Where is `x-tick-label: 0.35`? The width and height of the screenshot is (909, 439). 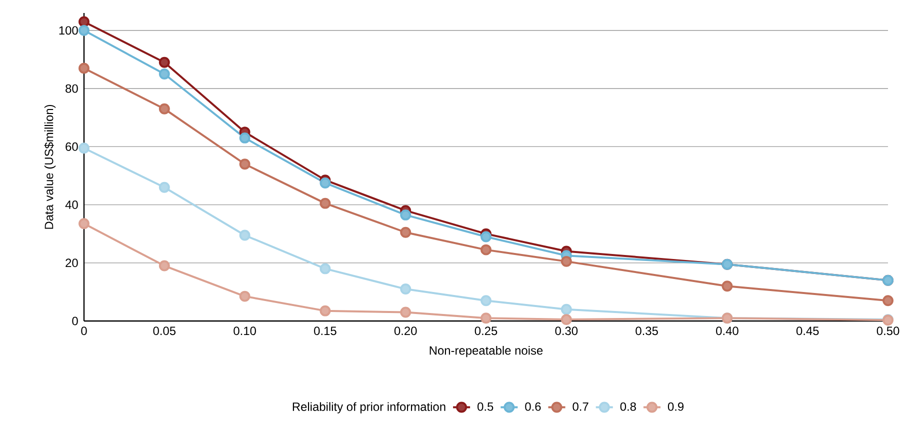
x-tick-label: 0.35 is located at coordinates (647, 331).